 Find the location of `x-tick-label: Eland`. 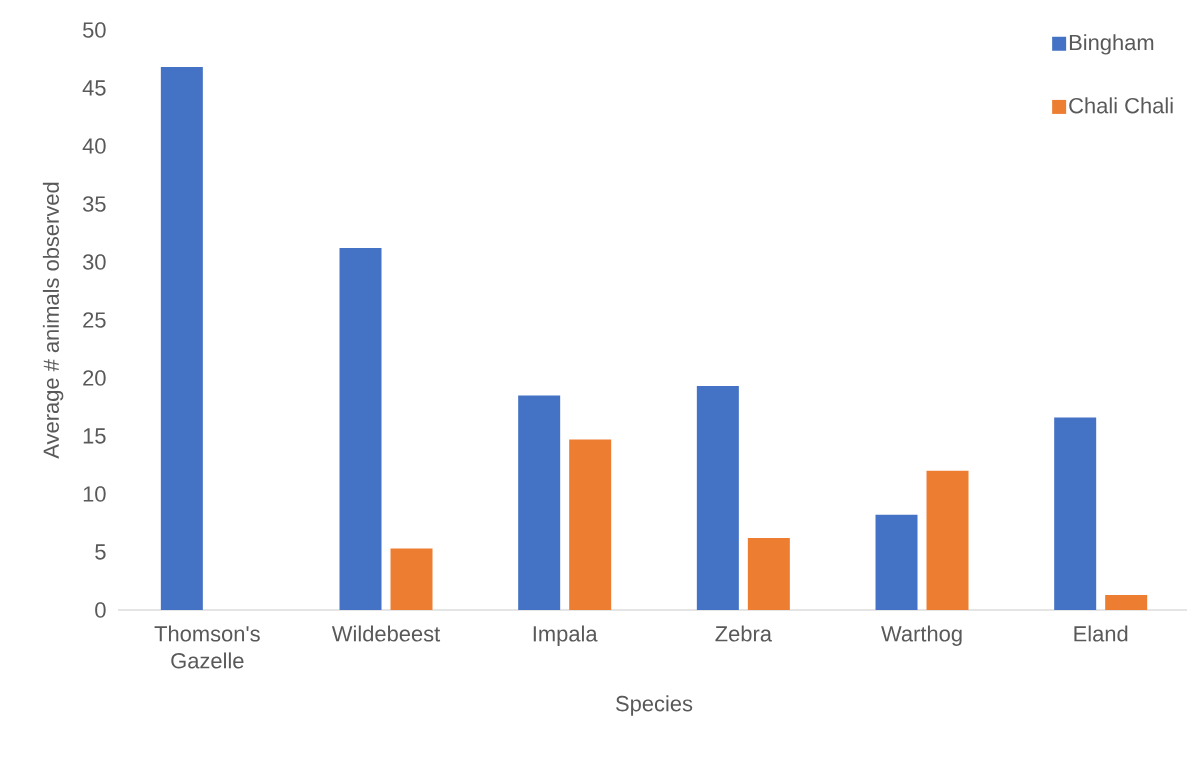

x-tick-label: Eland is located at coordinates (1101, 633).